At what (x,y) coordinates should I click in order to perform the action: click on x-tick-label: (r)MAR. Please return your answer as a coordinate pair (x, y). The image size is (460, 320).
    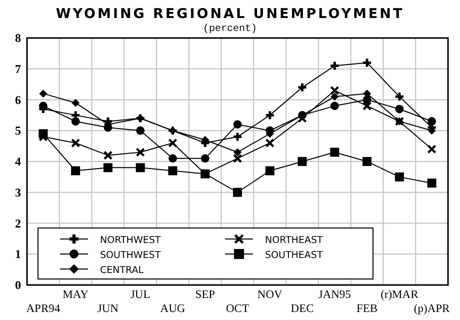
    Looking at the image, I should click on (399, 295).